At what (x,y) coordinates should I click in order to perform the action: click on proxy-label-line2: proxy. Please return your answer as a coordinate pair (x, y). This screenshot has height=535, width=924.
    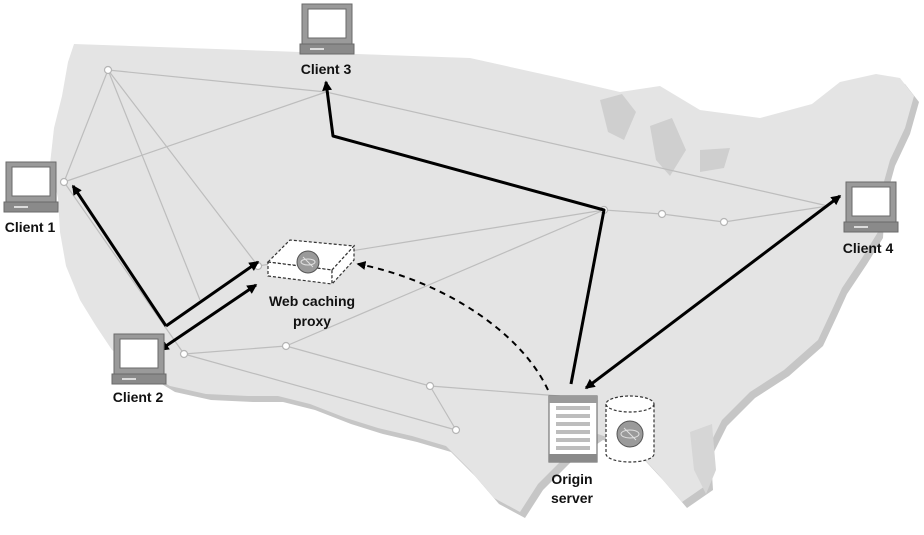
    Looking at the image, I should click on (312, 321).